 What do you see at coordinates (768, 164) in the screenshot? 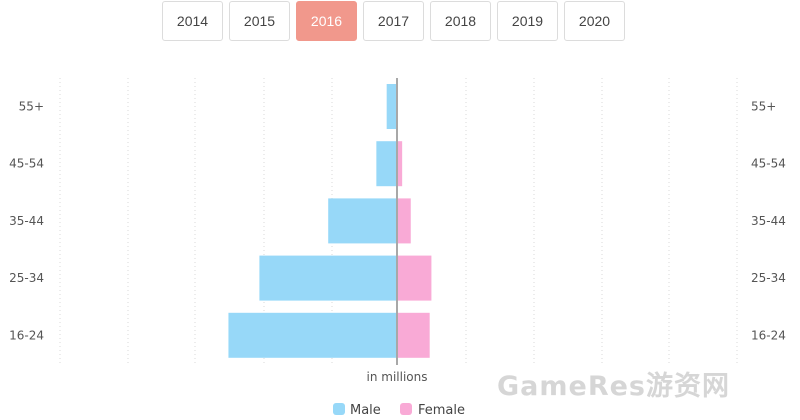
I see `category-label-right: 45-54` at bounding box center [768, 164].